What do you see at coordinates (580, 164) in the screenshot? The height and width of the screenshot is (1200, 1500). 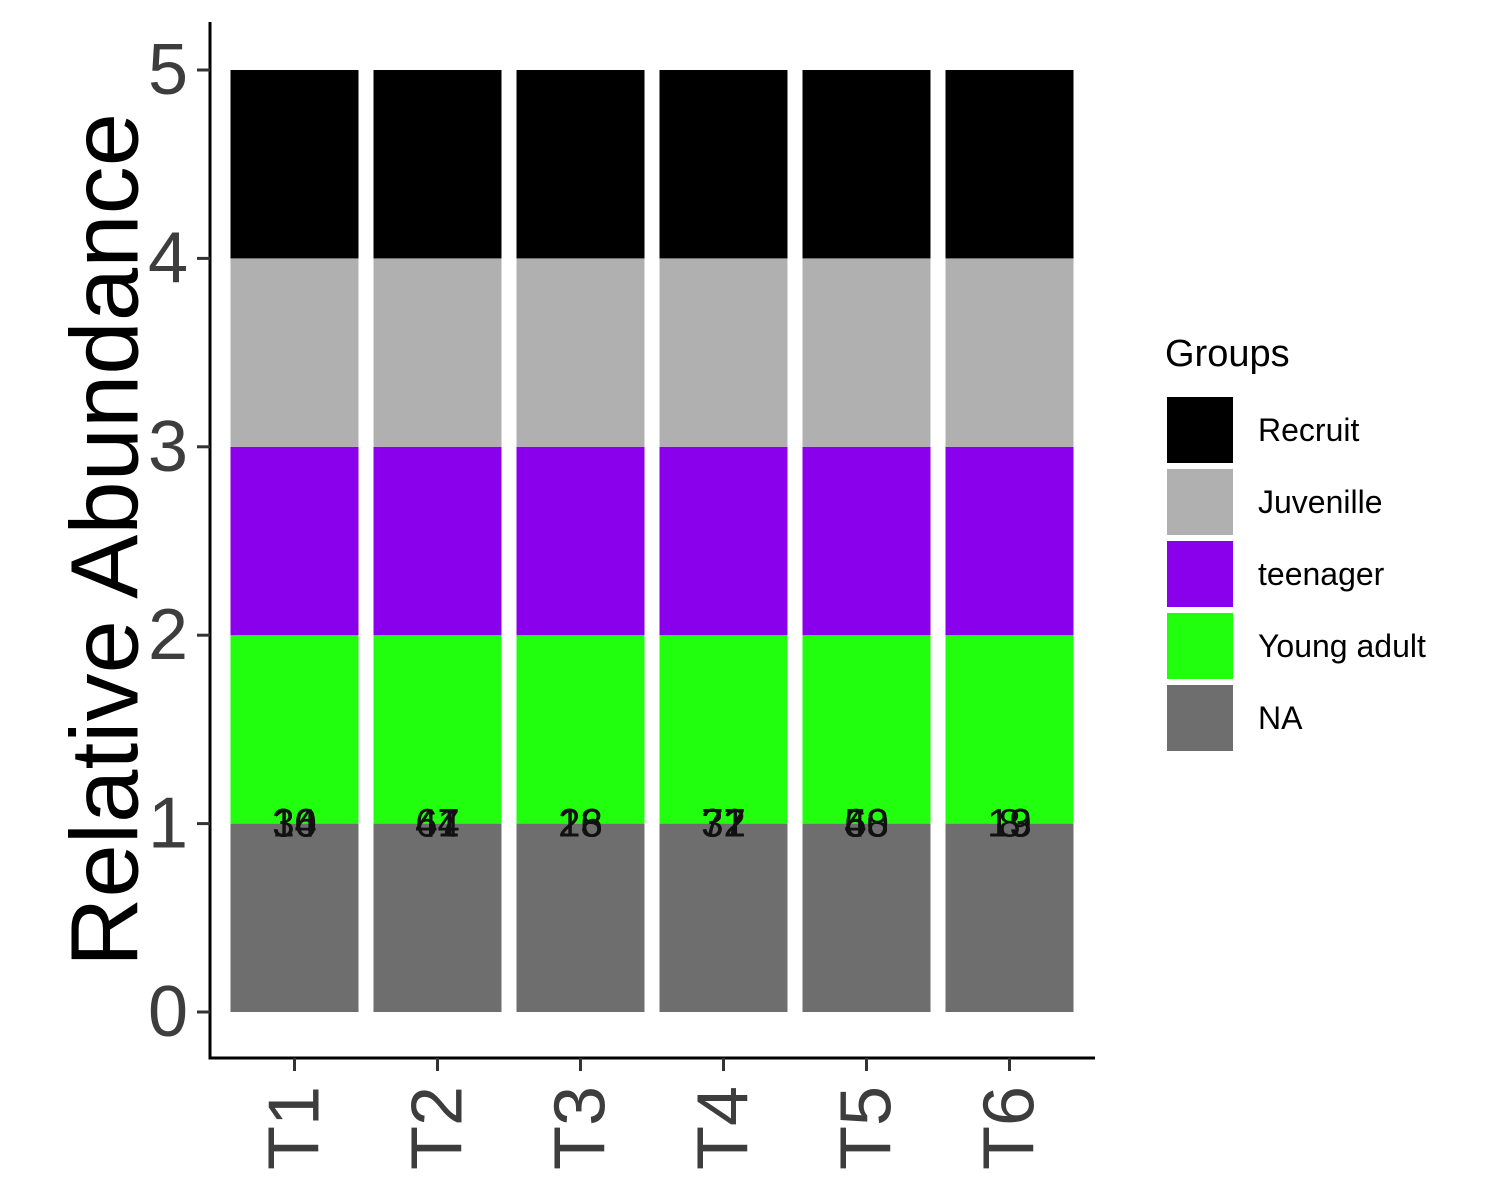 I see `bar-segment-t3-recruit` at bounding box center [580, 164].